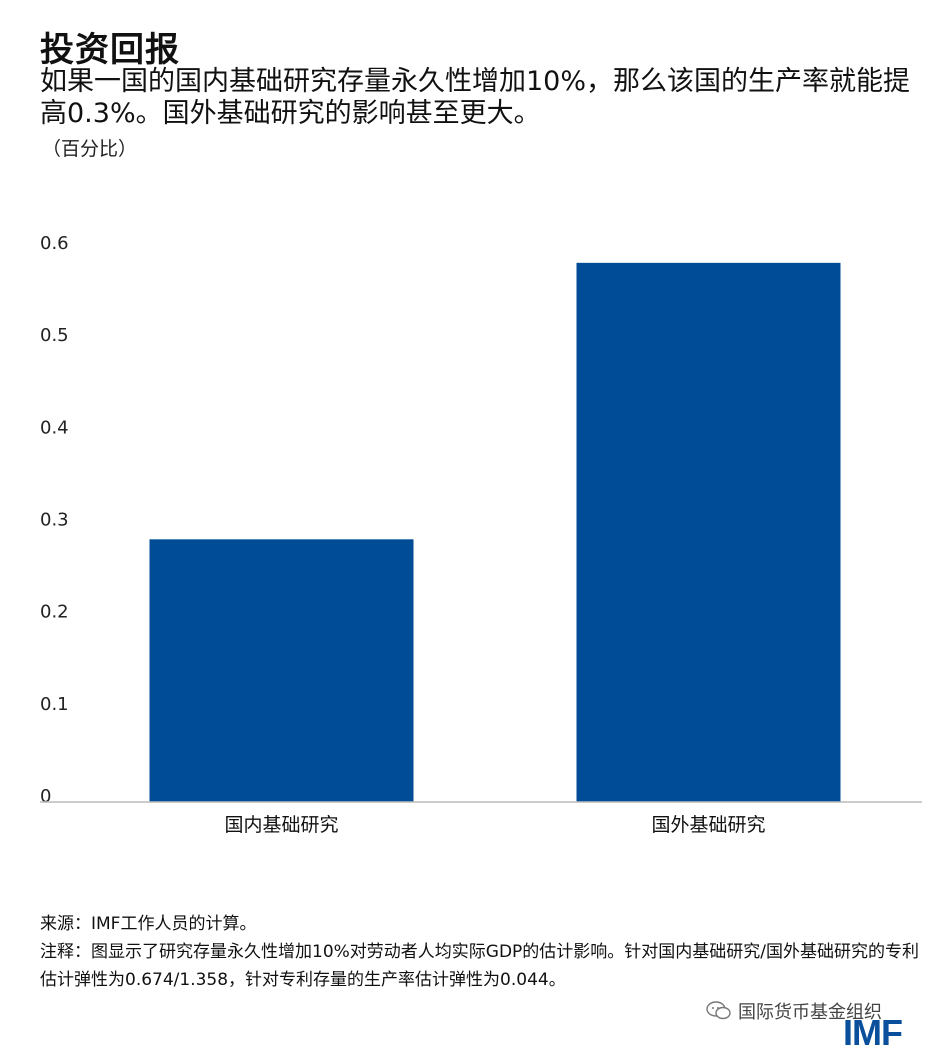 This screenshot has height=1054, width=952. I want to click on source-note: 来源：IMF工作人员的计算。, so click(148, 924).